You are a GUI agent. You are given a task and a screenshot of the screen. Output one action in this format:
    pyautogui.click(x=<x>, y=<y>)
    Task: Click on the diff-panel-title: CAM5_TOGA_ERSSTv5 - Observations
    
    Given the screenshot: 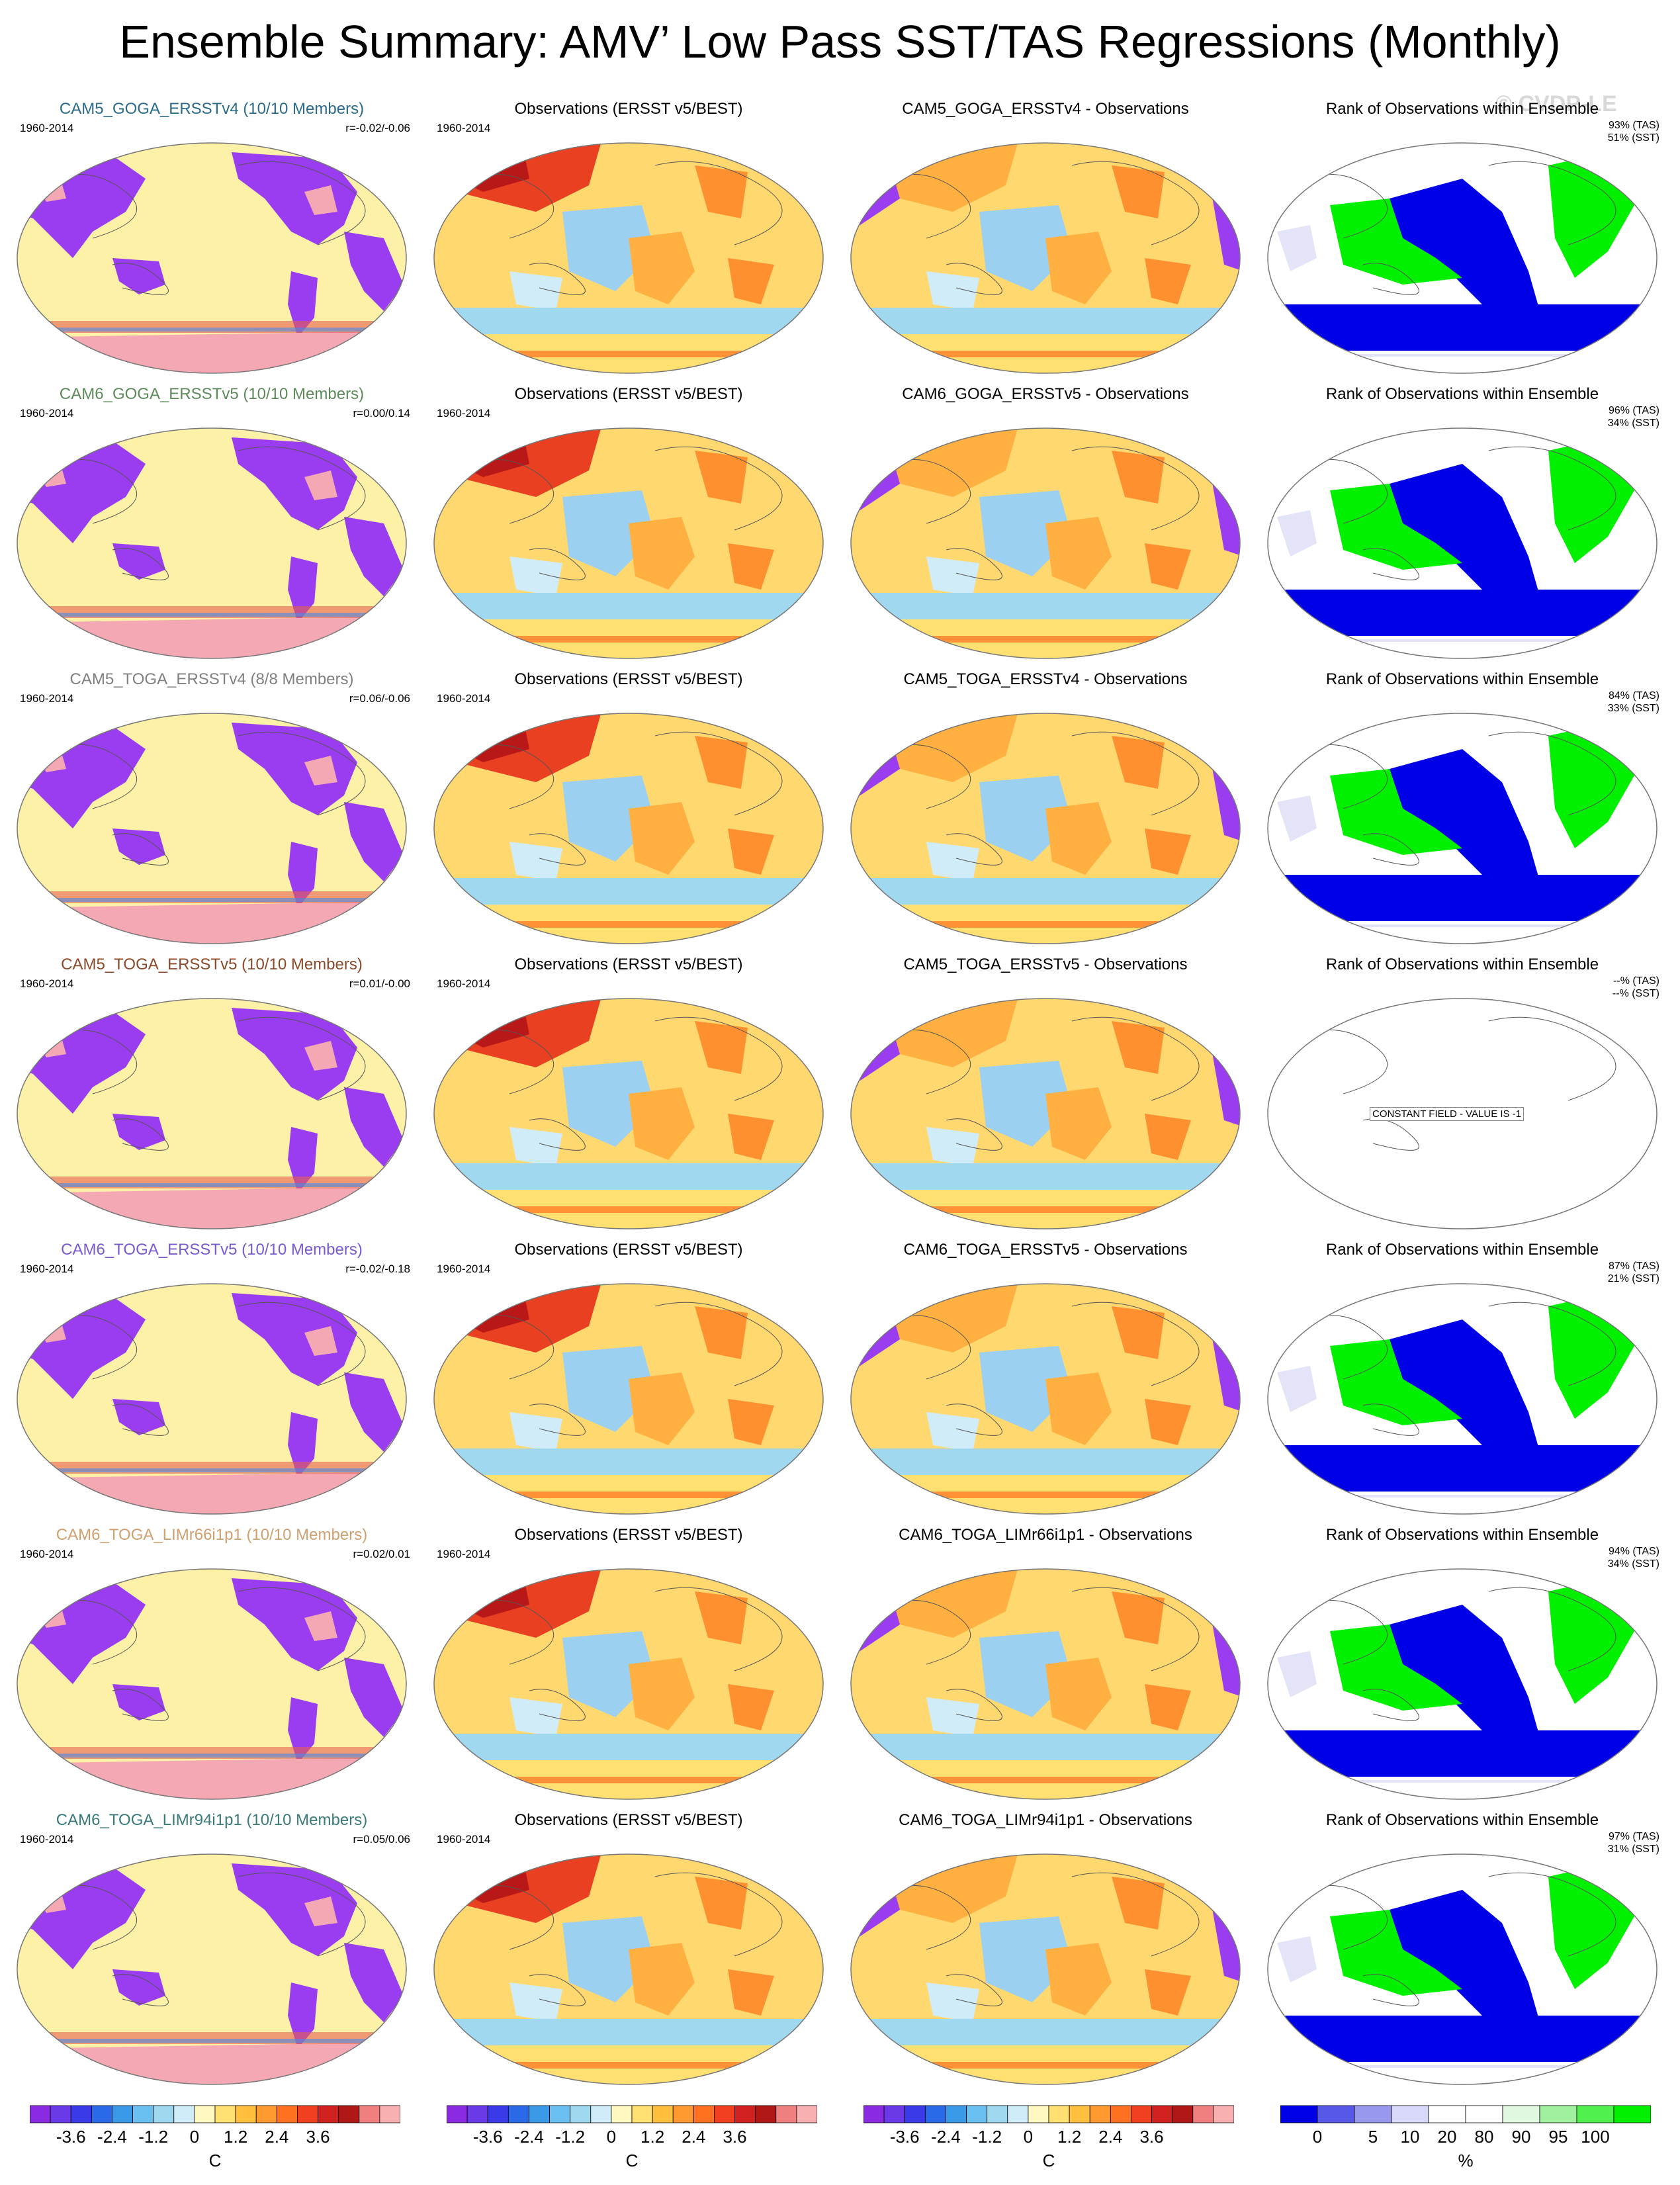 What is the action you would take?
    pyautogui.click(x=1045, y=965)
    